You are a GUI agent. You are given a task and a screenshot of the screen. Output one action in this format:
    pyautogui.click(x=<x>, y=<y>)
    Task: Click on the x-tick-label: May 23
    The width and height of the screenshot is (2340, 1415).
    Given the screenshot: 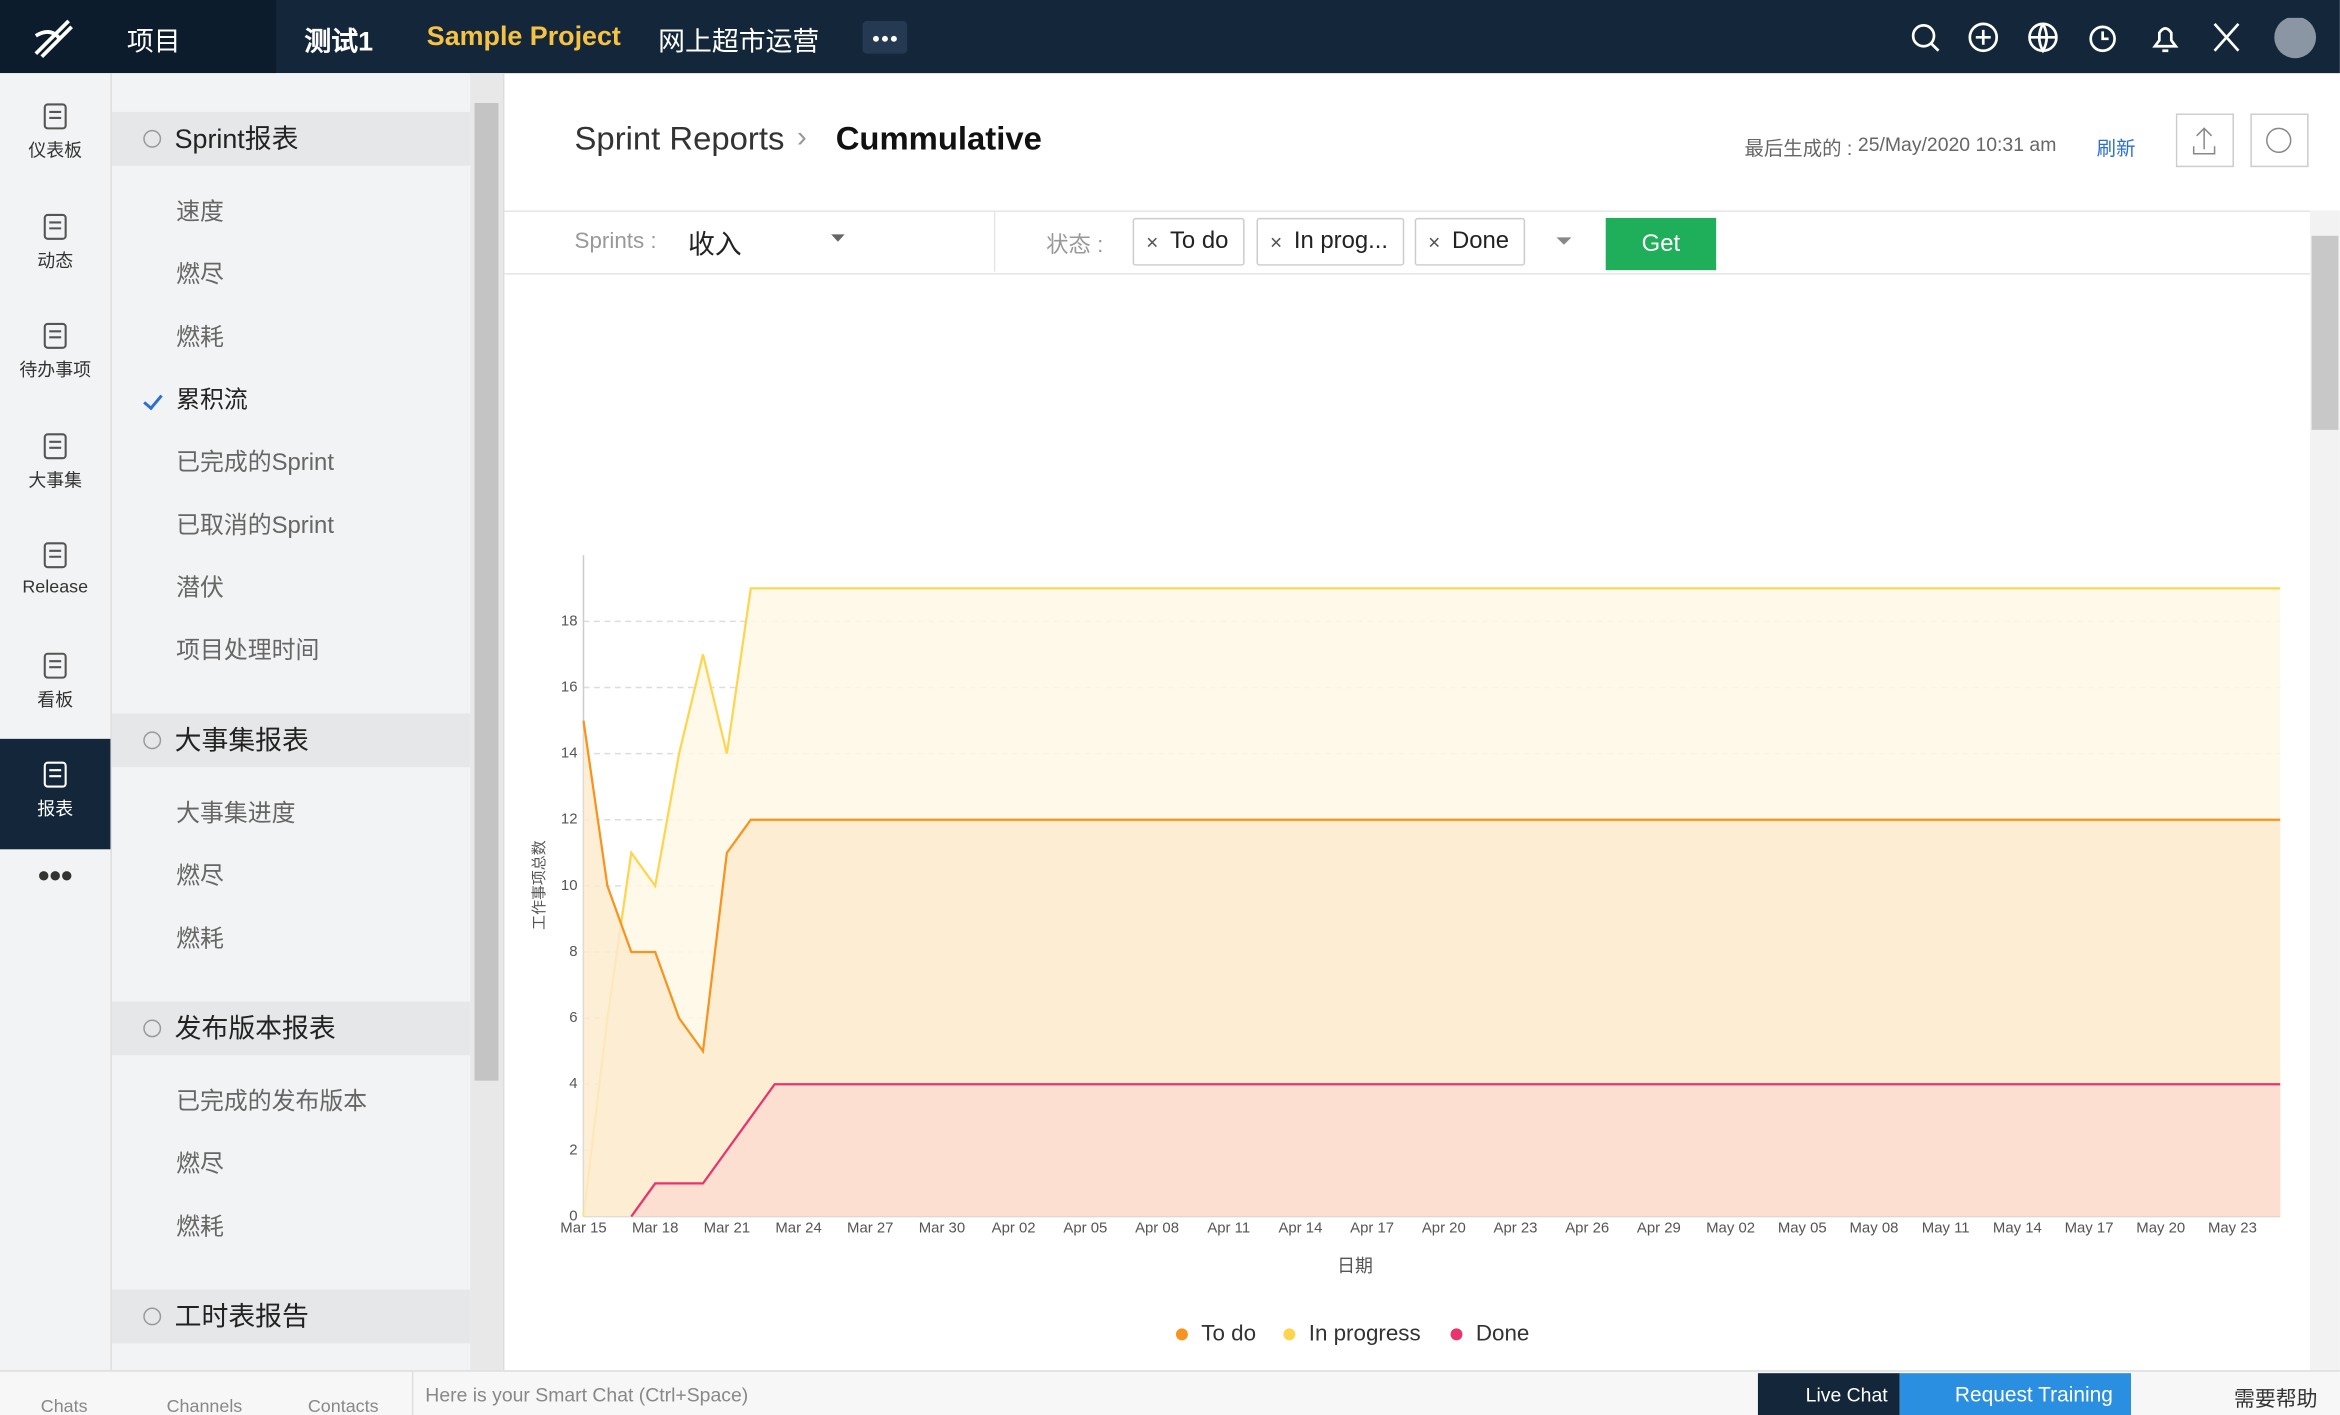 What is the action you would take?
    pyautogui.click(x=2232, y=1227)
    